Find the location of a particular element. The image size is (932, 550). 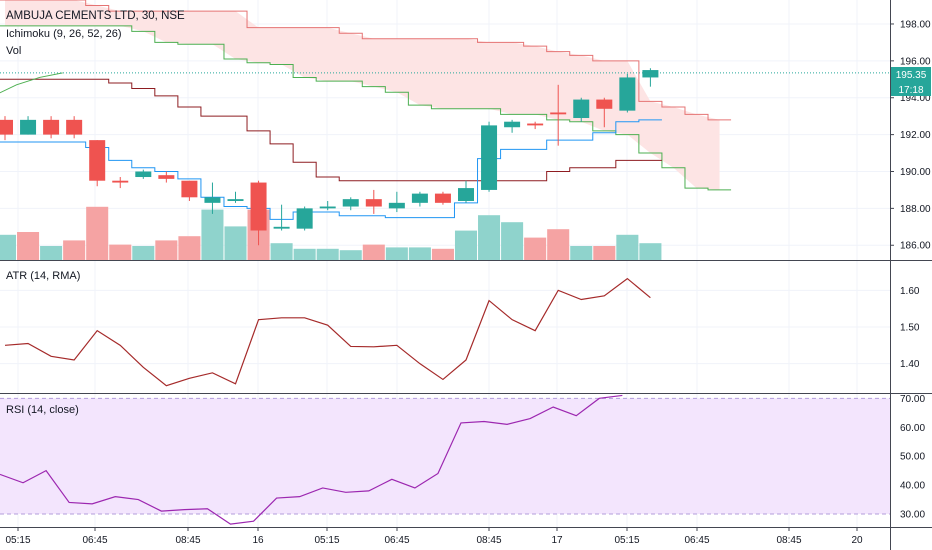

atr-pane is located at coordinates (327, 332).